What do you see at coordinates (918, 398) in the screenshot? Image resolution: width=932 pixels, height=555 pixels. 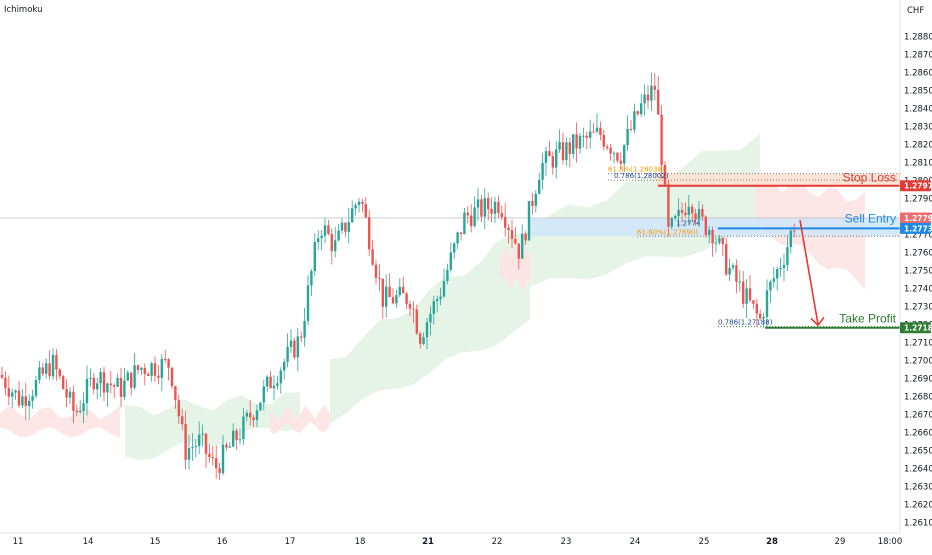 I see `y-tick-label: 1.26800` at bounding box center [918, 398].